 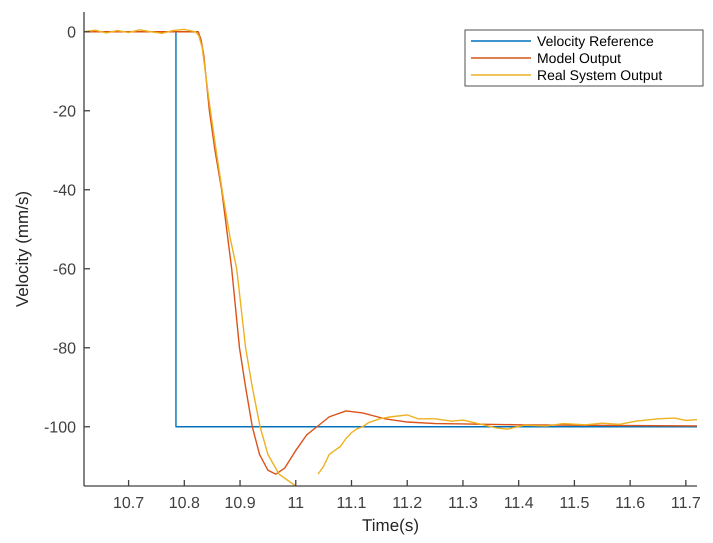 What do you see at coordinates (64, 191) in the screenshot?
I see `y-tick-label: -40` at bounding box center [64, 191].